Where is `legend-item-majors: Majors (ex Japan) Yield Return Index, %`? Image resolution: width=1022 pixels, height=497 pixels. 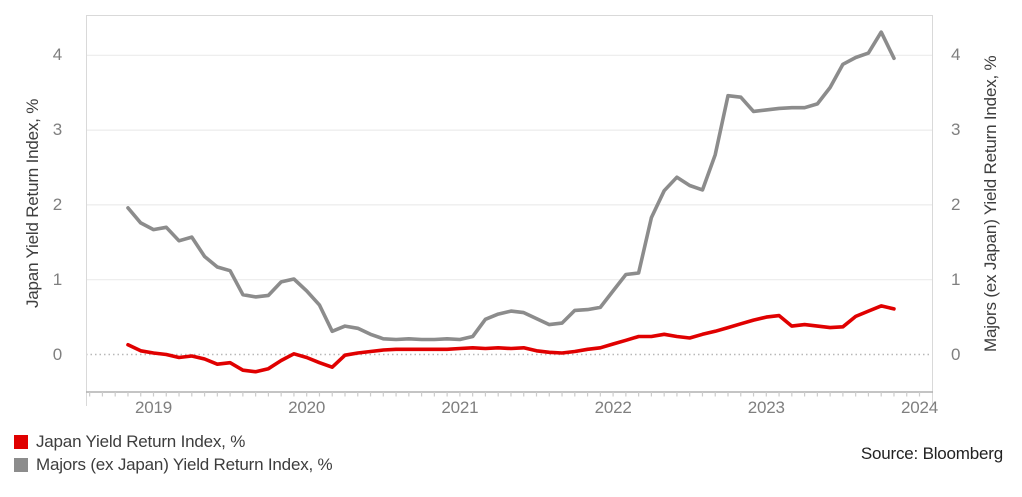 legend-item-majors: Majors (ex Japan) Yield Return Index, % is located at coordinates (173, 464).